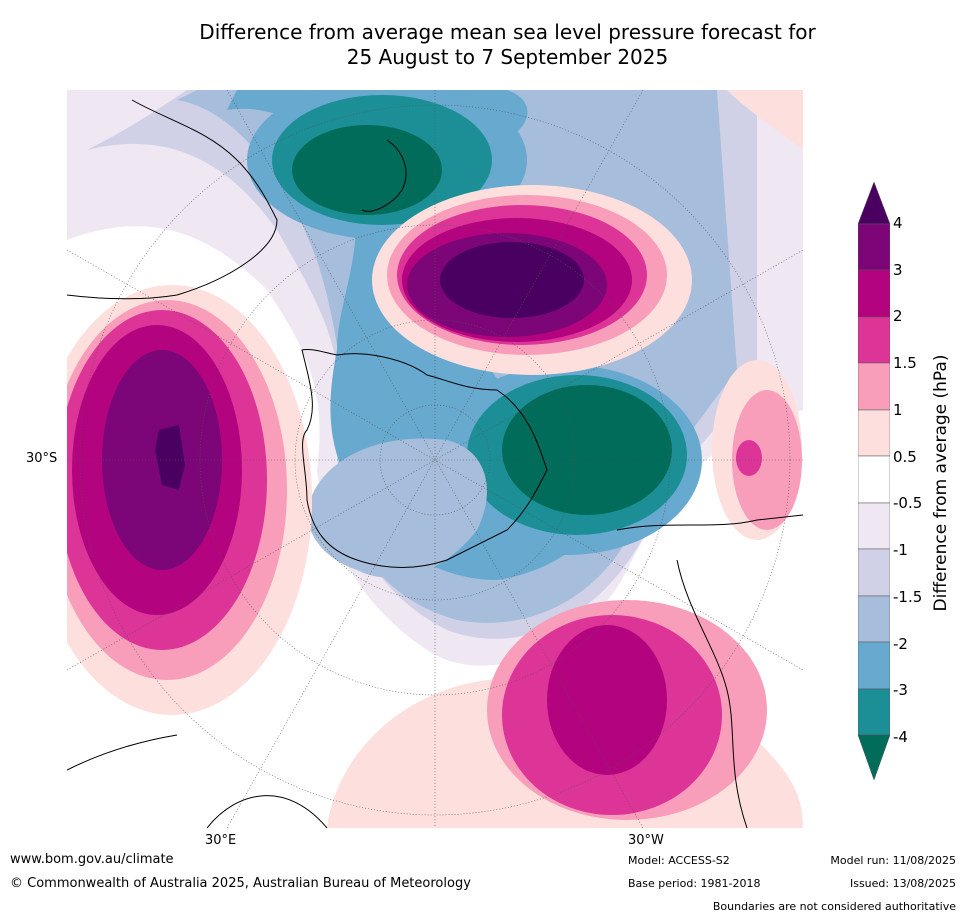  What do you see at coordinates (908, 597) in the screenshot?
I see `colorbar-tick-minus-1-5: -1.5` at bounding box center [908, 597].